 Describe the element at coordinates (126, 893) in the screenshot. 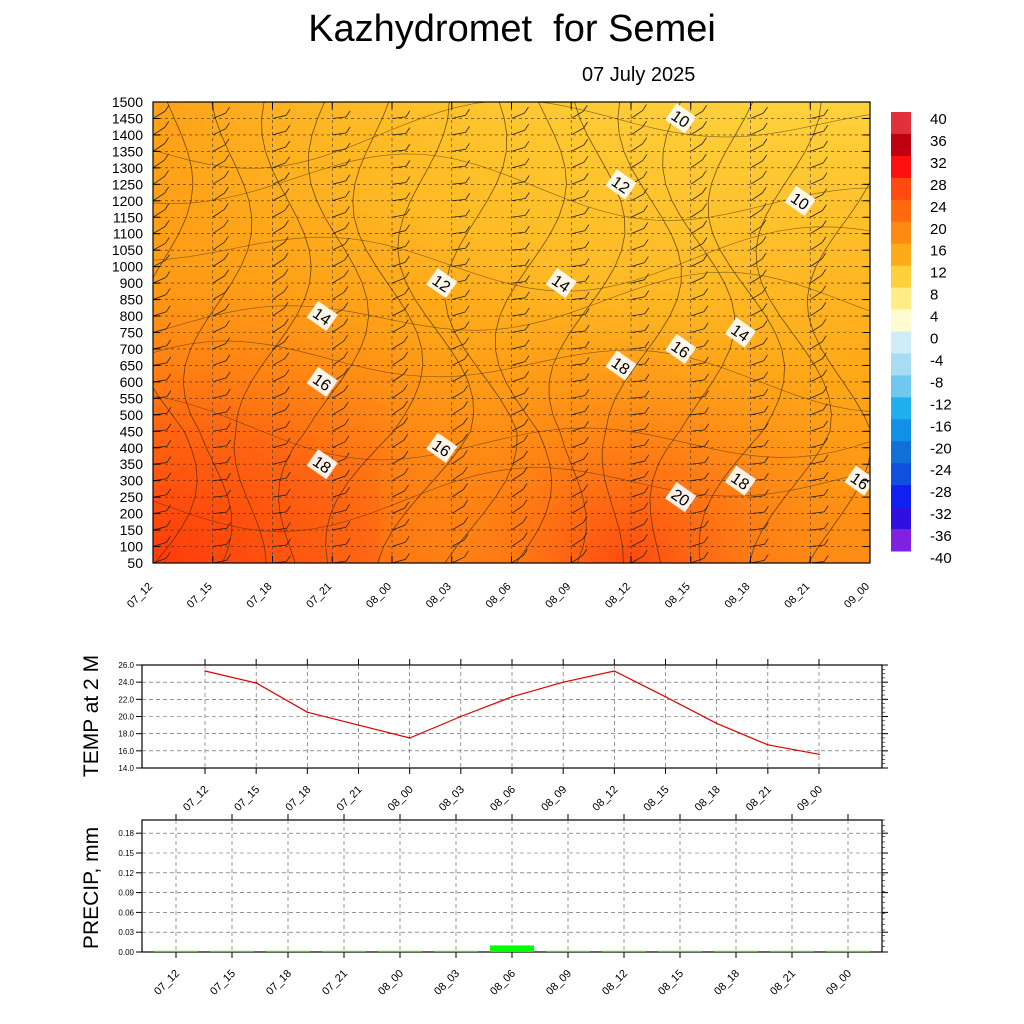

I see `y-tick-label: 0.09` at that location.